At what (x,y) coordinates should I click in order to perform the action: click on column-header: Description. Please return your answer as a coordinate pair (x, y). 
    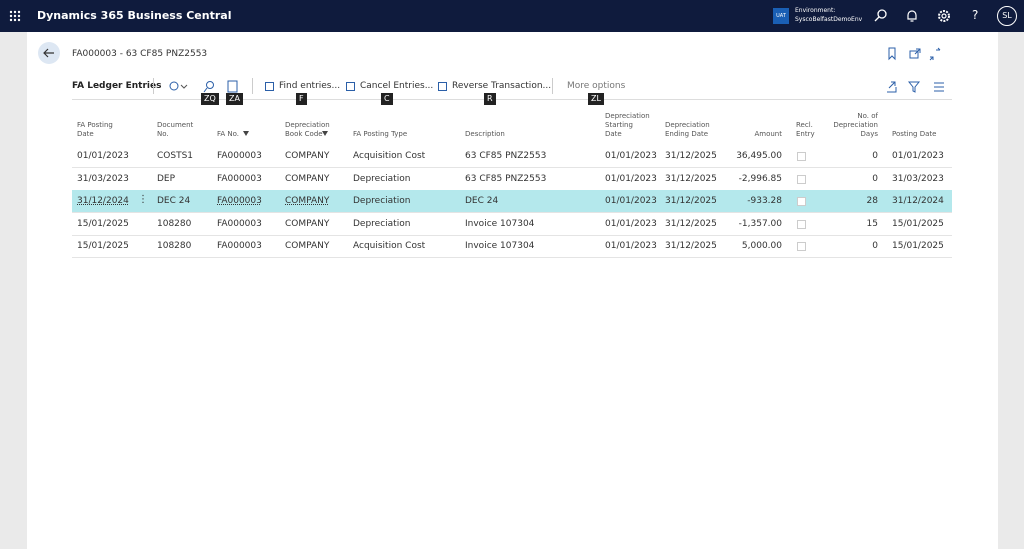
    Looking at the image, I should click on (485, 134).